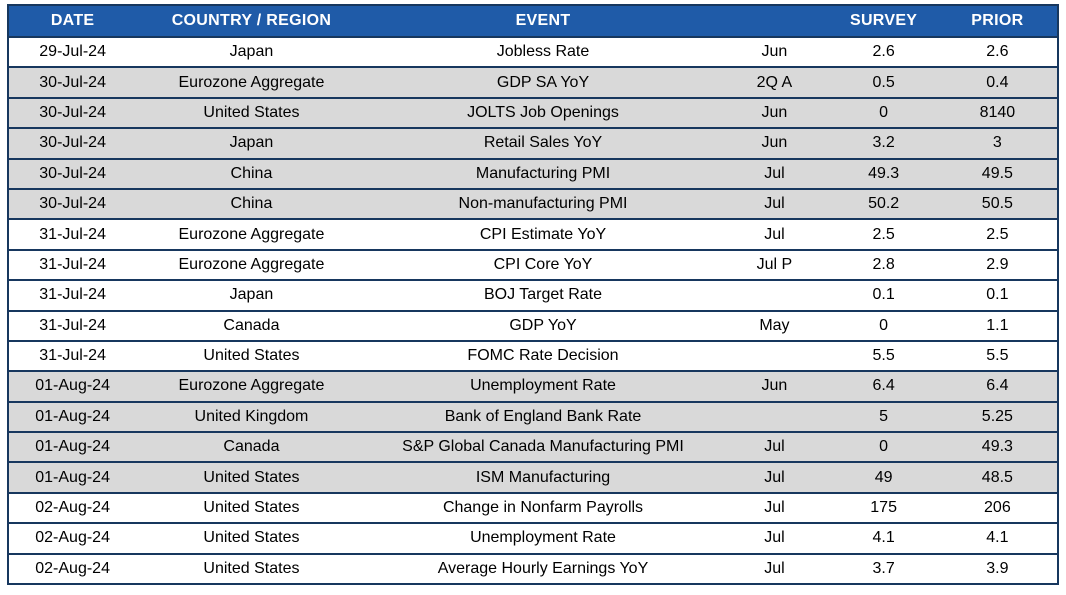  What do you see at coordinates (997, 417) in the screenshot?
I see `cell-prior: 5.25` at bounding box center [997, 417].